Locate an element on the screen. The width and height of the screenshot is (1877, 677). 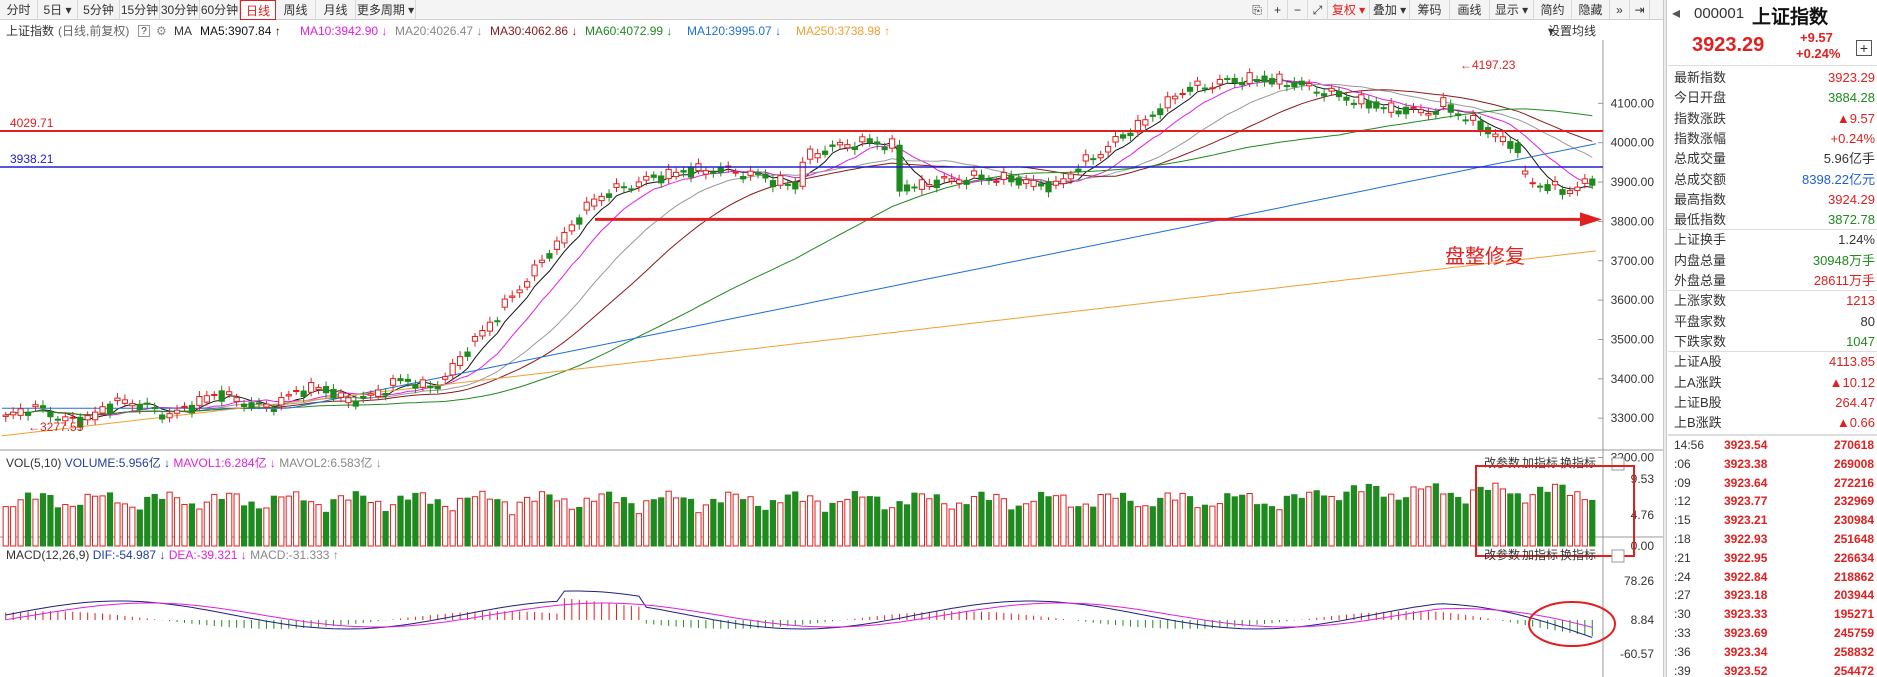
help-icon: ? is located at coordinates (144, 31).